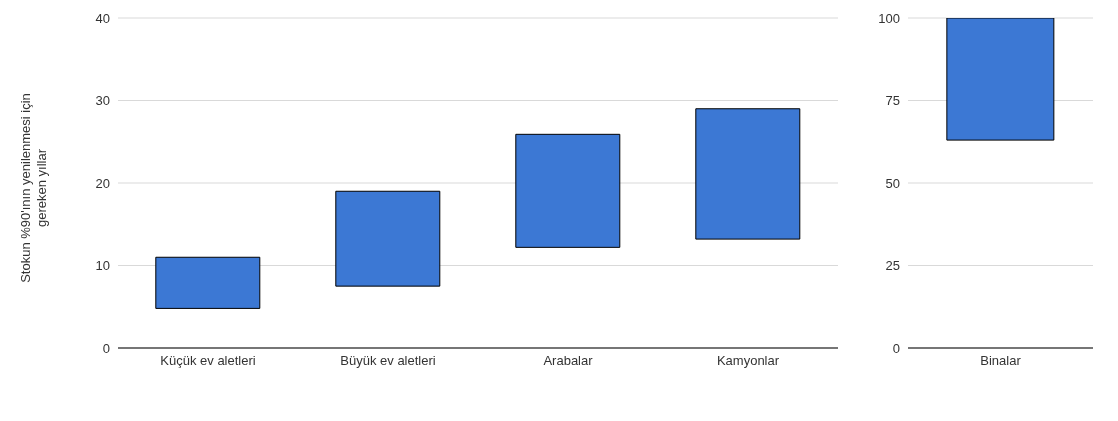 This screenshot has width=1118, height=421. What do you see at coordinates (889, 18) in the screenshot?
I see `y-tick-label: 100` at bounding box center [889, 18].